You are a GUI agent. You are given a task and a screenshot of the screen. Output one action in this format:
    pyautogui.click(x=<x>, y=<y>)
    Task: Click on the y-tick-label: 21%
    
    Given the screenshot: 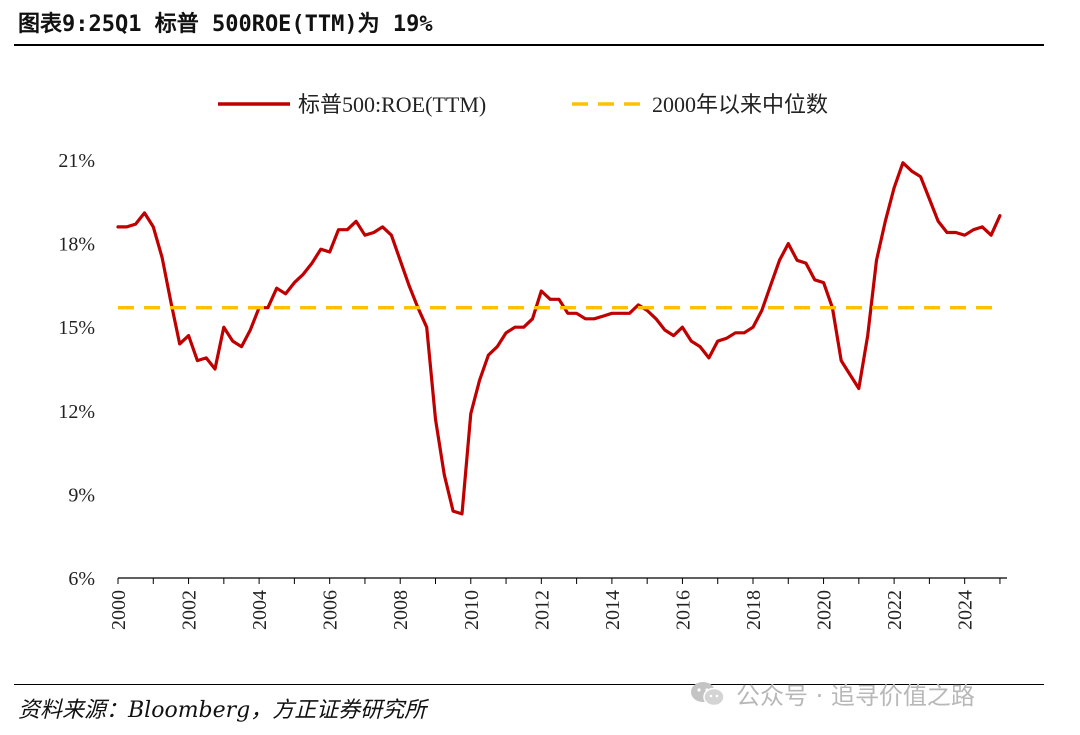 What is the action you would take?
    pyautogui.click(x=76, y=161)
    